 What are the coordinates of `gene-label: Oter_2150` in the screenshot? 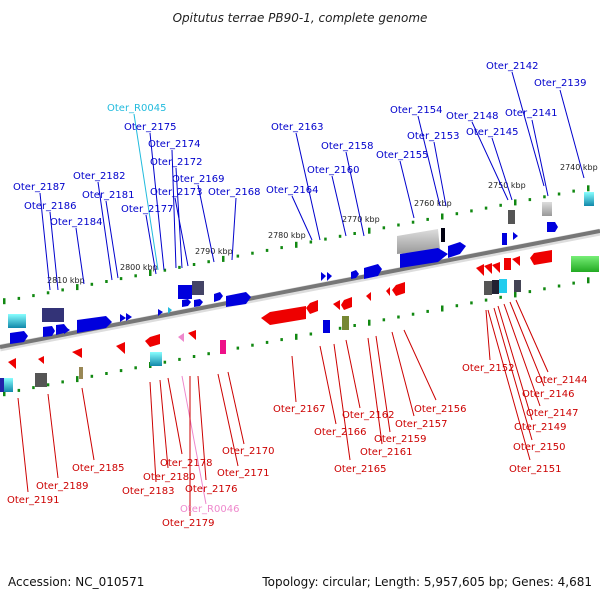 It's located at (539, 447).